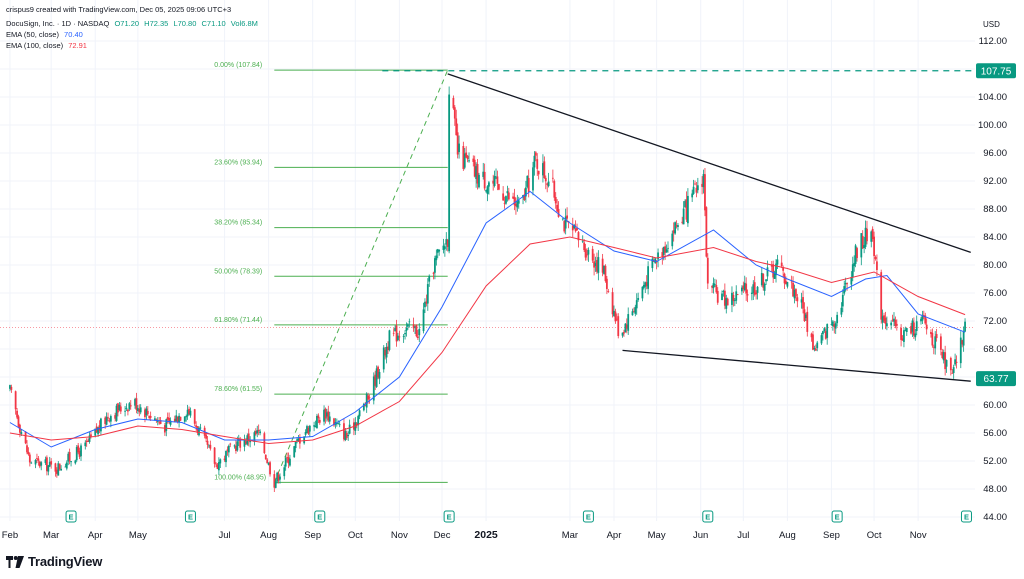 The width and height of the screenshot is (1024, 579). What do you see at coordinates (996, 71) in the screenshot?
I see `price-badge` at bounding box center [996, 71].